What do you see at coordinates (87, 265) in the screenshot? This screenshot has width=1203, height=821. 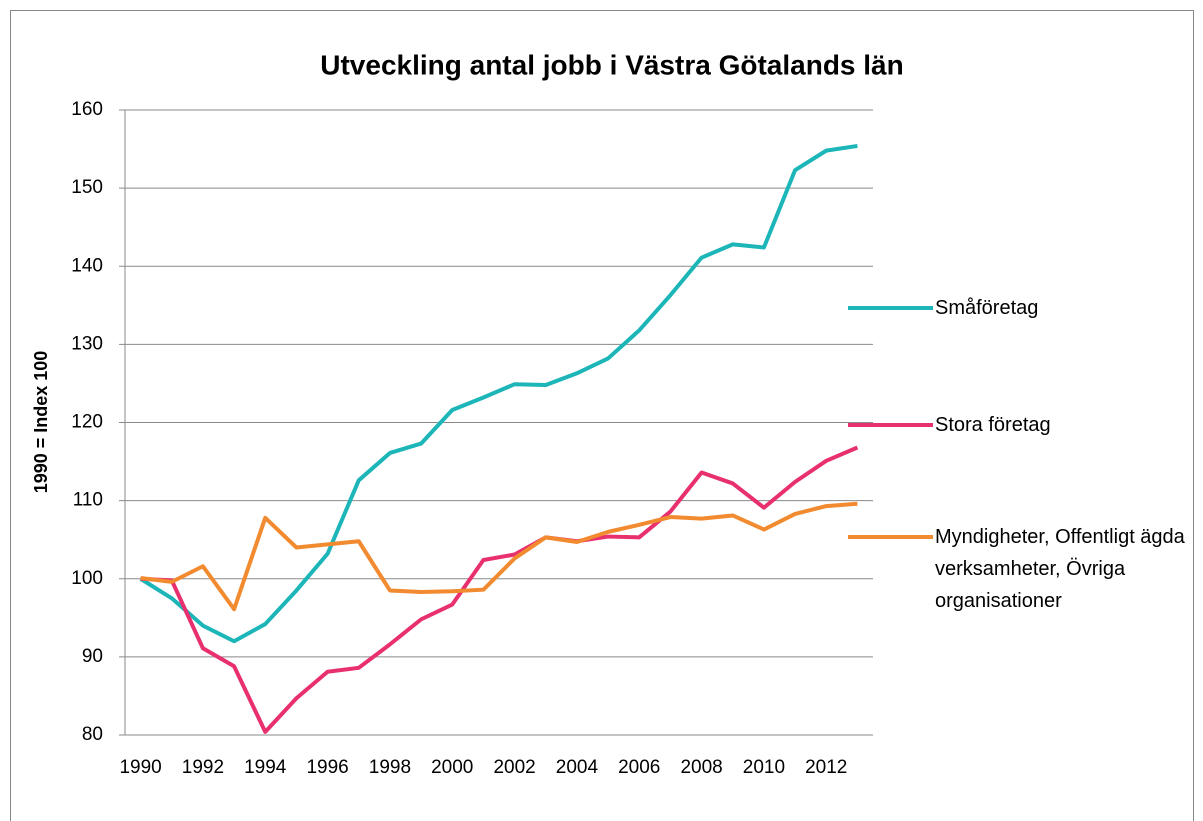 I see `y-tick-label: 140` at bounding box center [87, 265].